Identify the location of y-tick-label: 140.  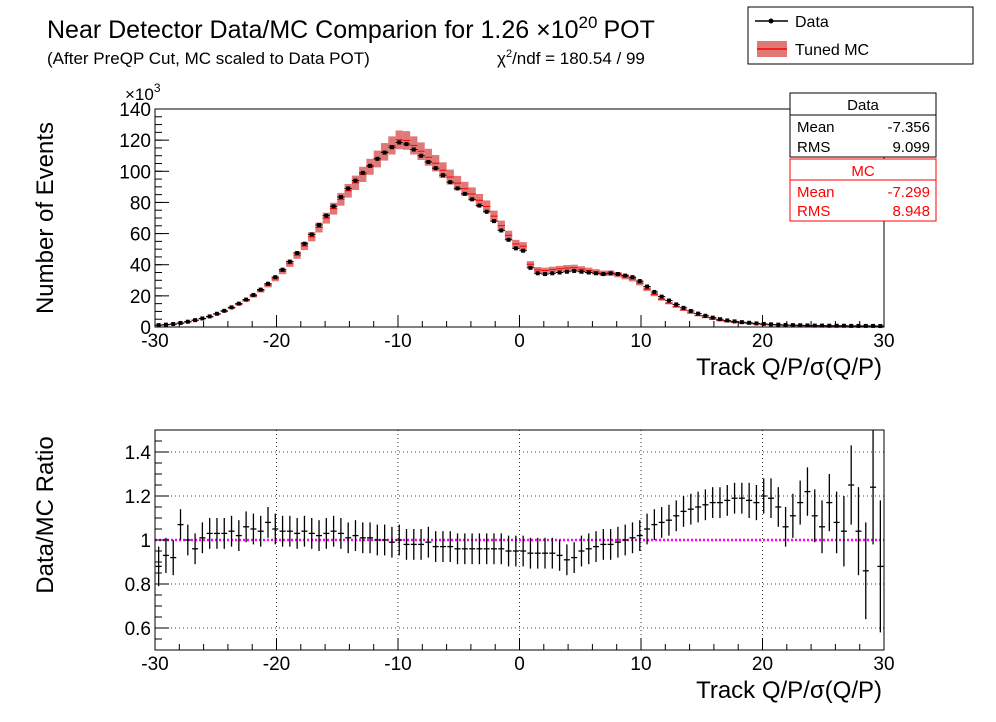
(135, 110).